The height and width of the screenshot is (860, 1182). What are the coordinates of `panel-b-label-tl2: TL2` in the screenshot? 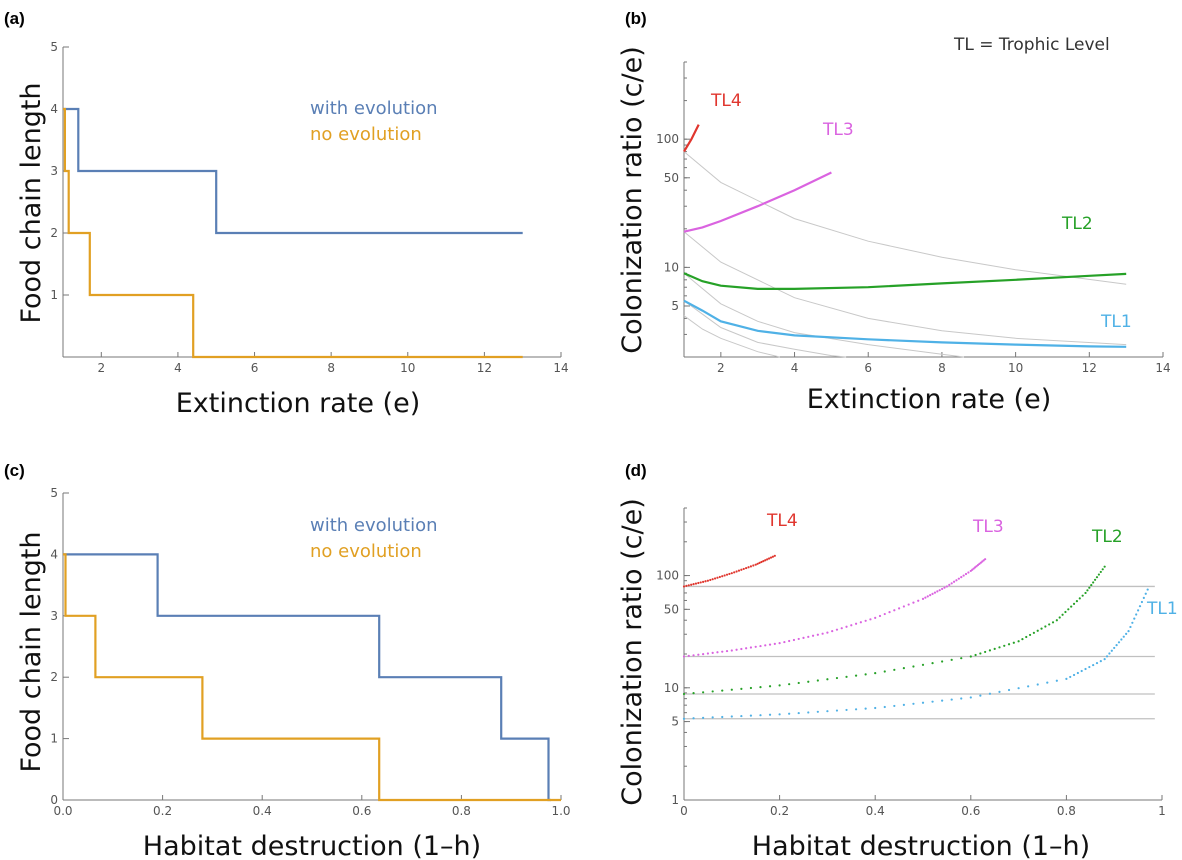 It's located at (1077, 224).